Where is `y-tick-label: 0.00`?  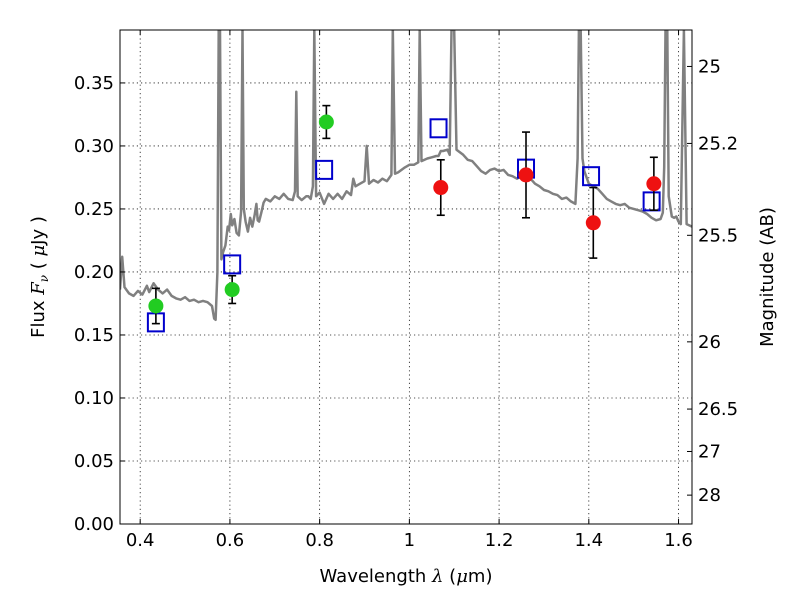
y-tick-label: 0.00 is located at coordinates (94, 524).